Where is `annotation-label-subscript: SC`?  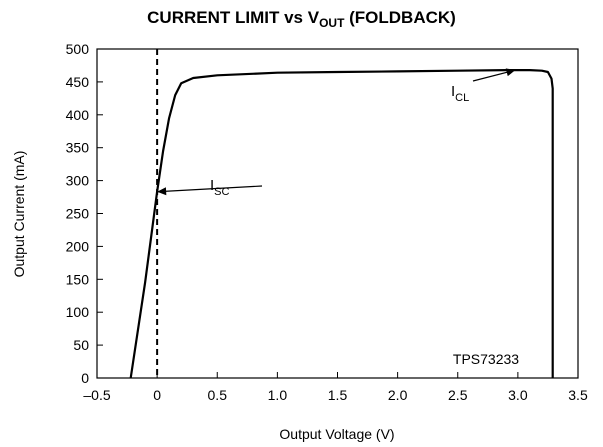
annotation-label-subscript: SC is located at coordinates (221, 192).